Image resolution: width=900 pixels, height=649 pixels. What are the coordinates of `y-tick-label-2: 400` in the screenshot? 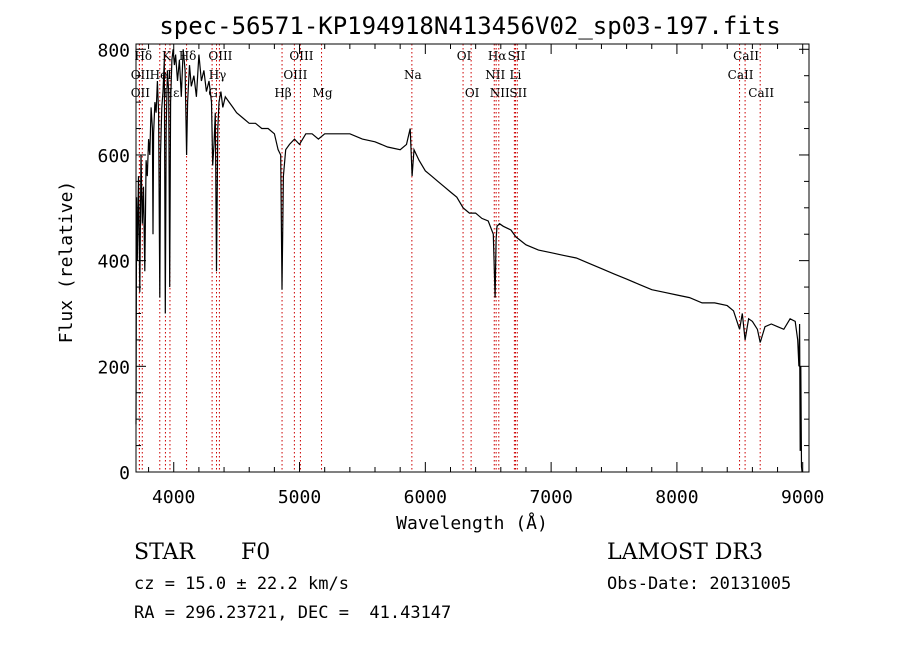 It's located at (113, 262).